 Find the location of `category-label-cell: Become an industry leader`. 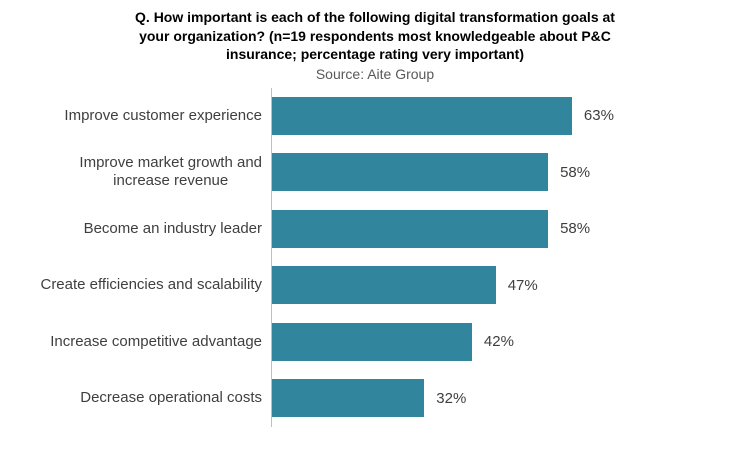

category-label-cell: Become an industry leader is located at coordinates (135, 229).